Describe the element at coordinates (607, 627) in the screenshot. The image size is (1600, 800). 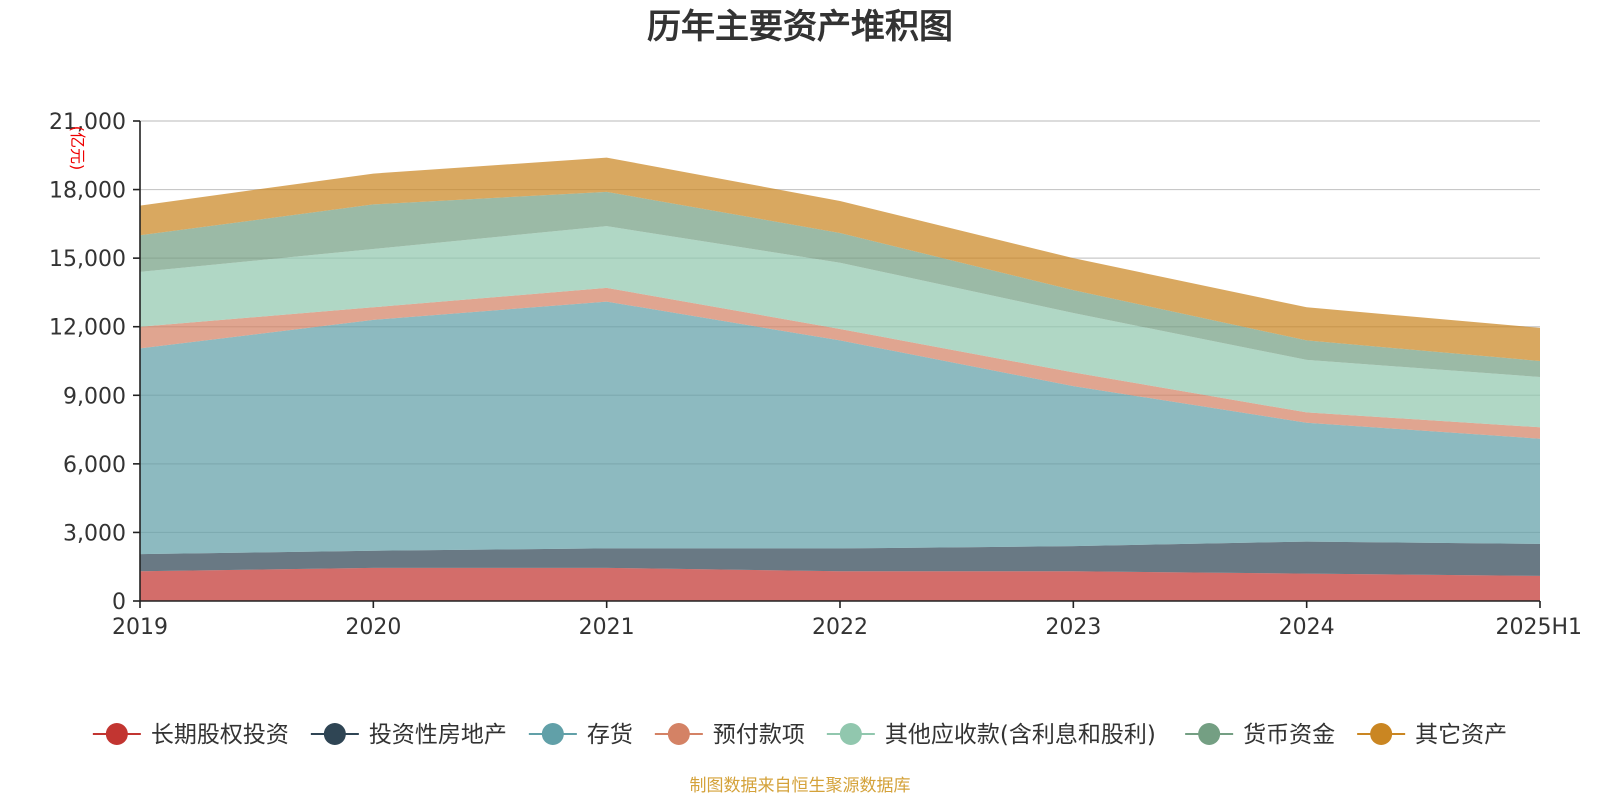
I see `x-tick-label: 2021` at that location.